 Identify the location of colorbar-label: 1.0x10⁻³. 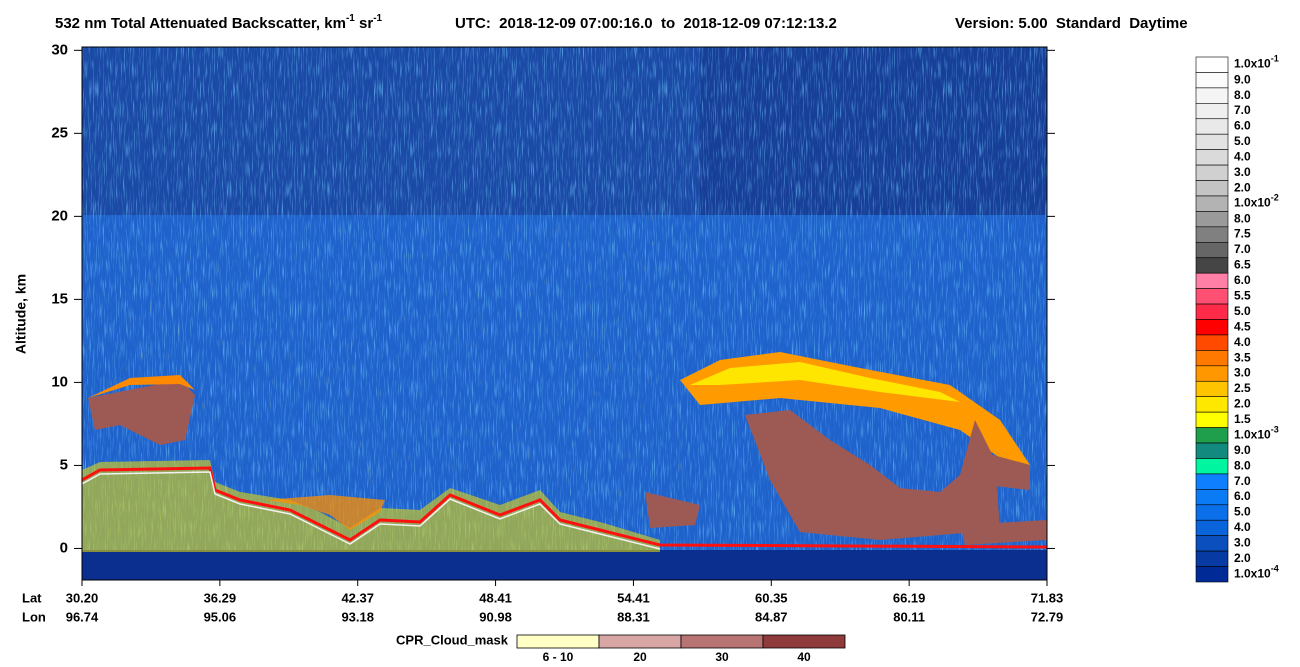
(1256, 433).